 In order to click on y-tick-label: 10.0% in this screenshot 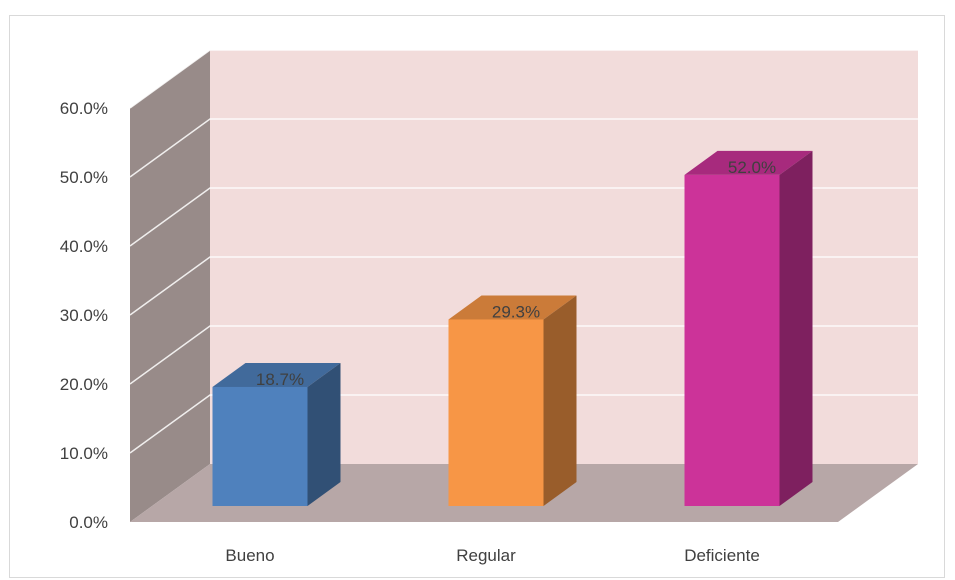, I will do `click(84, 453)`.